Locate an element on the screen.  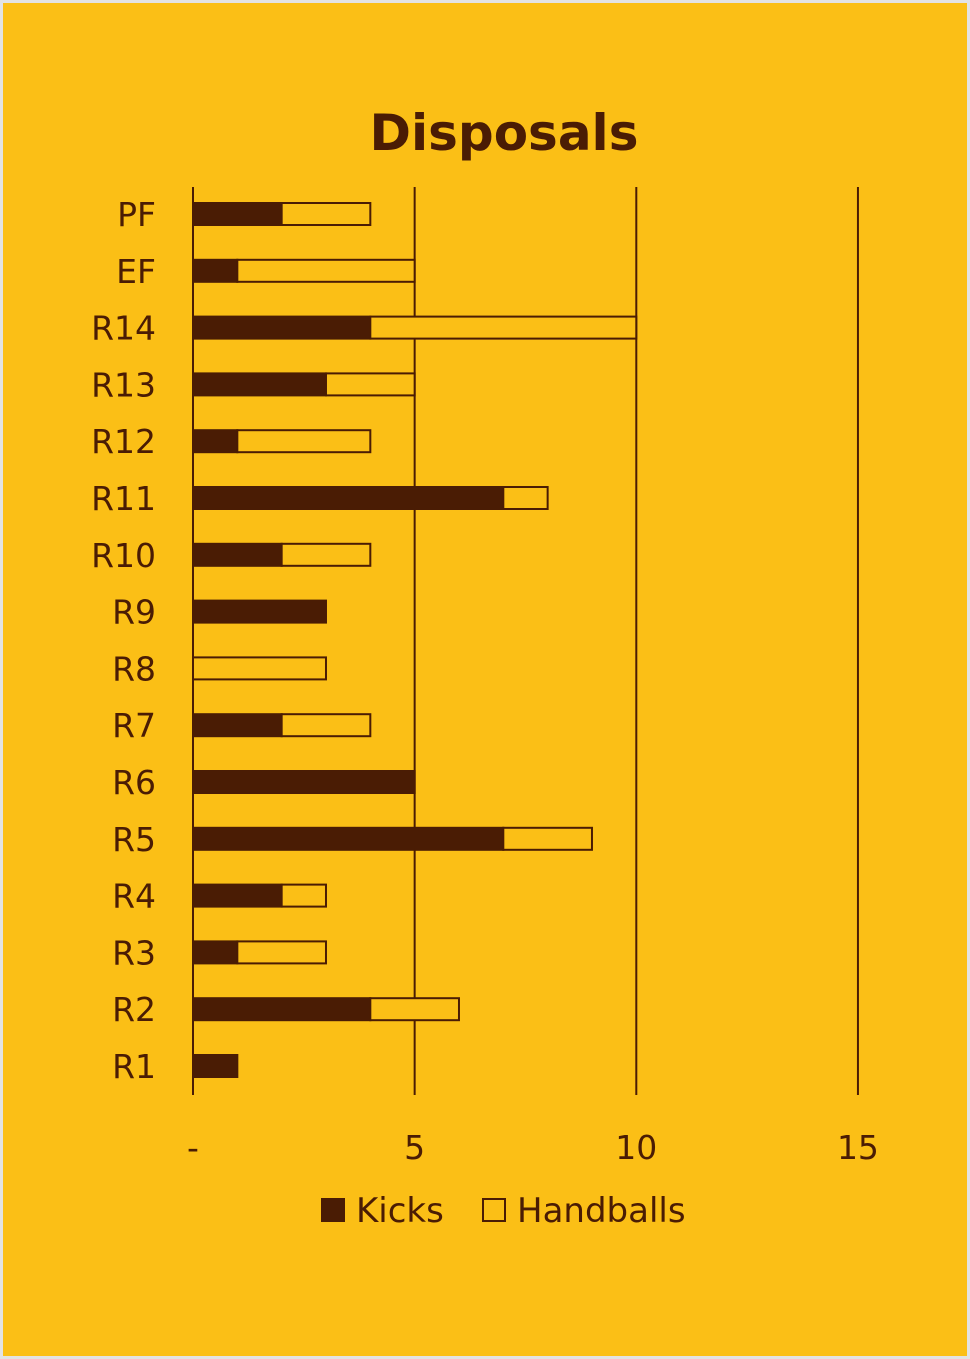
bar-r10-kicks is located at coordinates (237, 554).